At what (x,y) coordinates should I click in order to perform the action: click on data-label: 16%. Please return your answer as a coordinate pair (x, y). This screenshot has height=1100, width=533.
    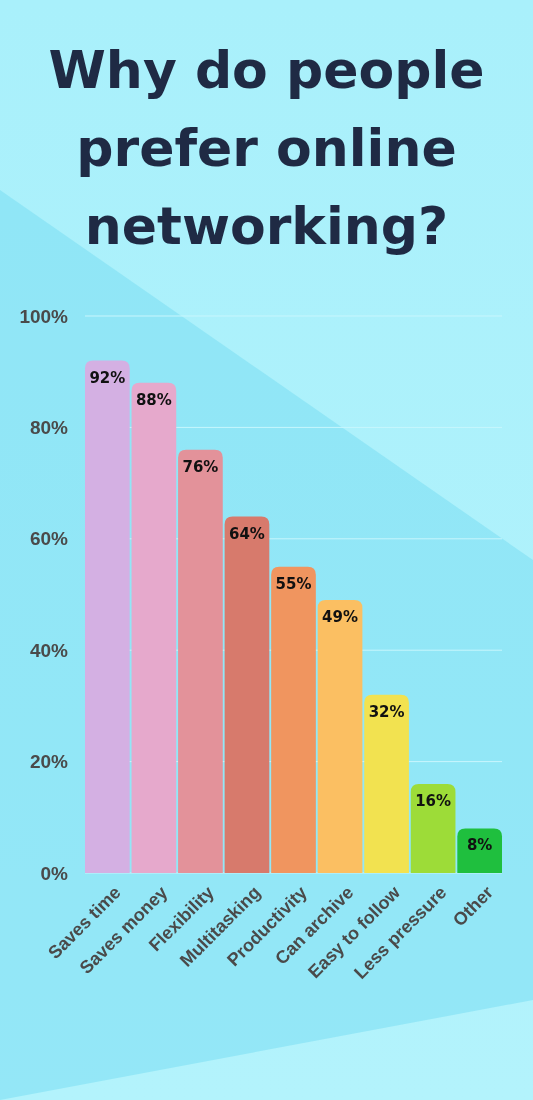
    Looking at the image, I should click on (433, 800).